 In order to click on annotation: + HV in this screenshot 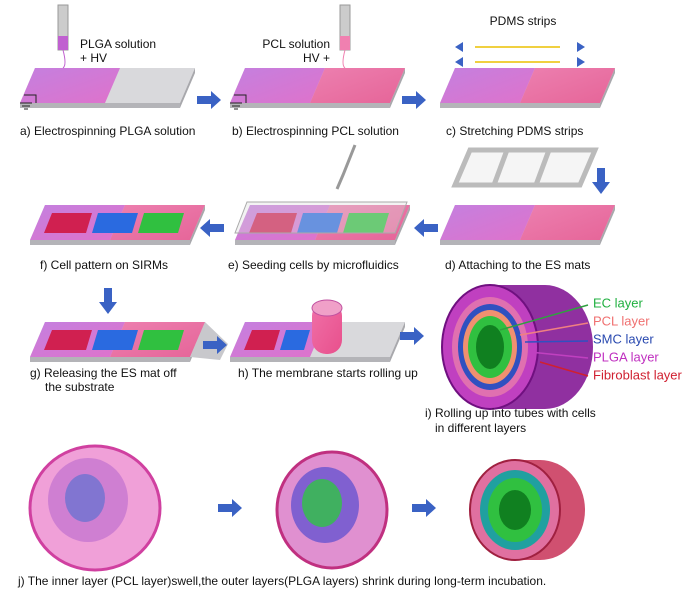, I will do `click(93, 58)`.